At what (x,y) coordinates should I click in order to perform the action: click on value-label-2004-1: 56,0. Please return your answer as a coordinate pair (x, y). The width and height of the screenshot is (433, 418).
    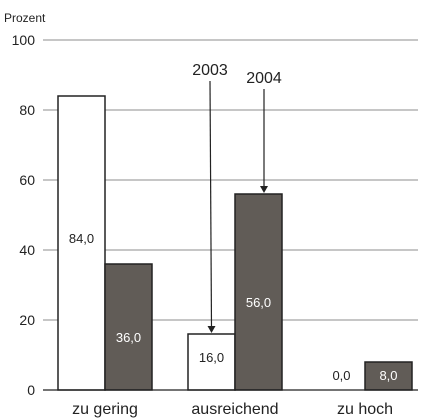
    Looking at the image, I should click on (258, 302).